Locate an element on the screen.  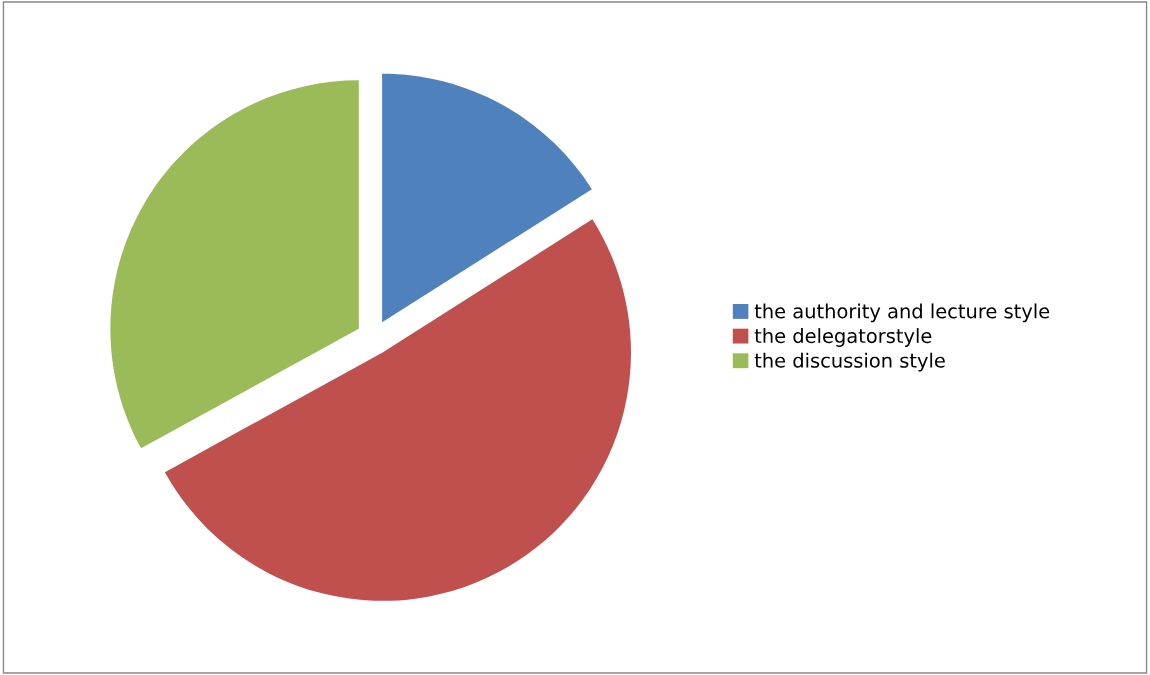
legend-label: the authority and lecture style is located at coordinates (902, 313).